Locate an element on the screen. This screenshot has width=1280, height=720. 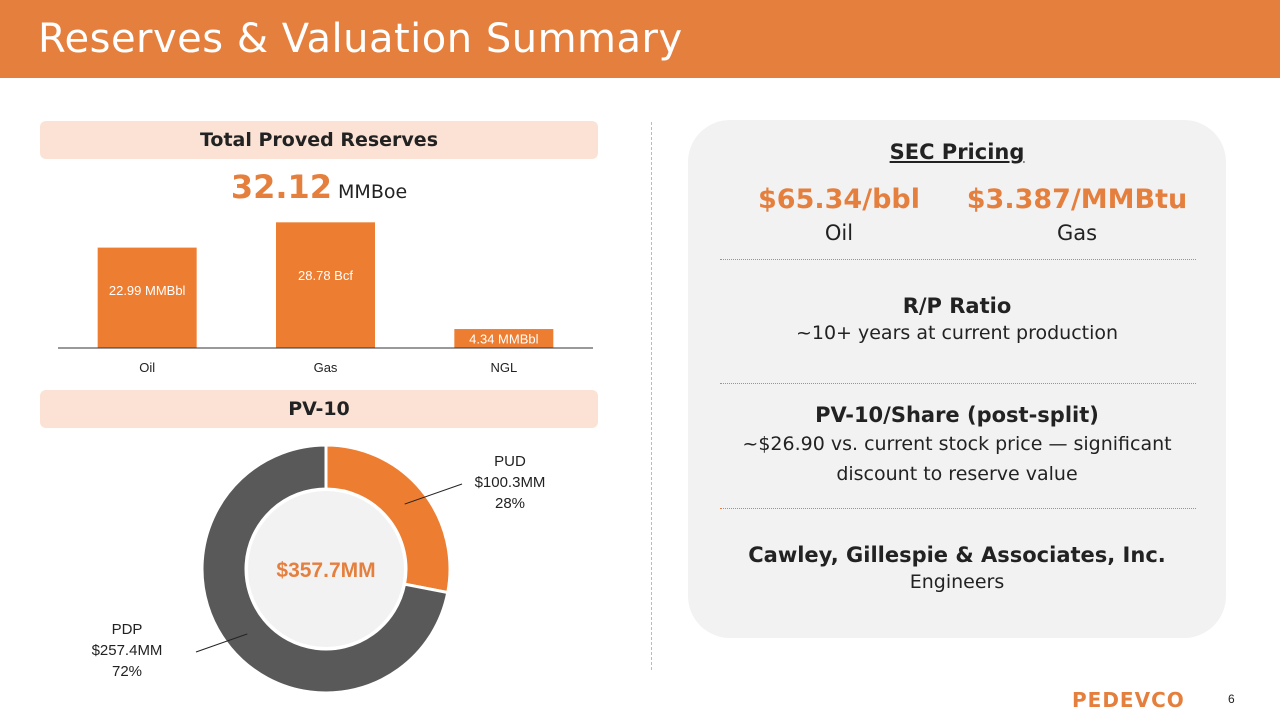
slice-label-line: $100.3MM is located at coordinates (510, 482).